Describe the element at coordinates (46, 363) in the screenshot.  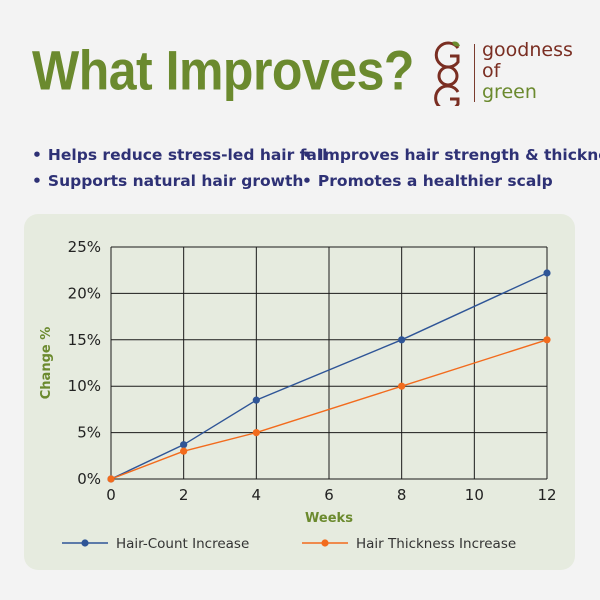
I see `y-axis-title: Change %` at that location.